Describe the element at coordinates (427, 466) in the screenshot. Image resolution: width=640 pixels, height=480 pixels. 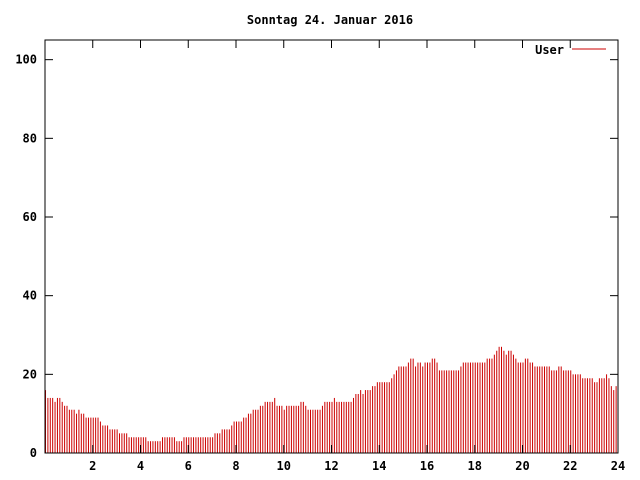
I see `x-tick-label: 16` at that location.